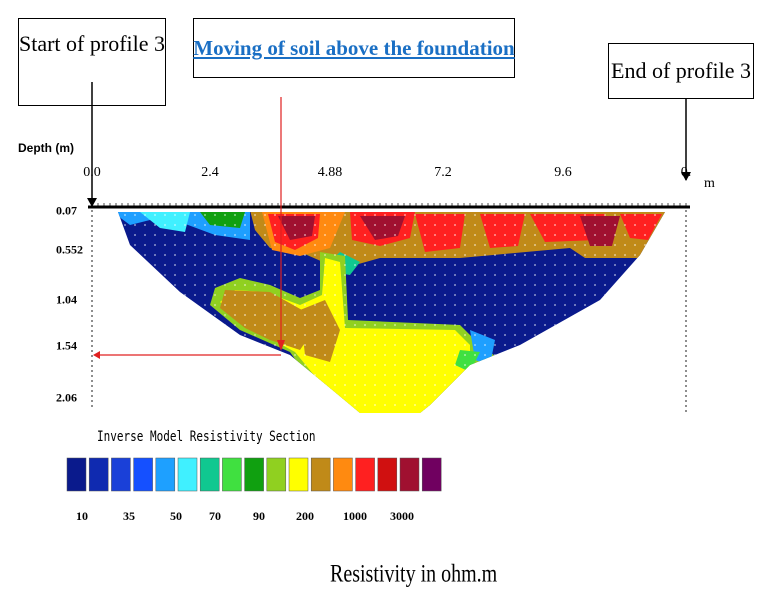 This screenshot has width=761, height=591. What do you see at coordinates (92, 43) in the screenshot?
I see `start-label-text: Start of profile 3` at bounding box center [92, 43].